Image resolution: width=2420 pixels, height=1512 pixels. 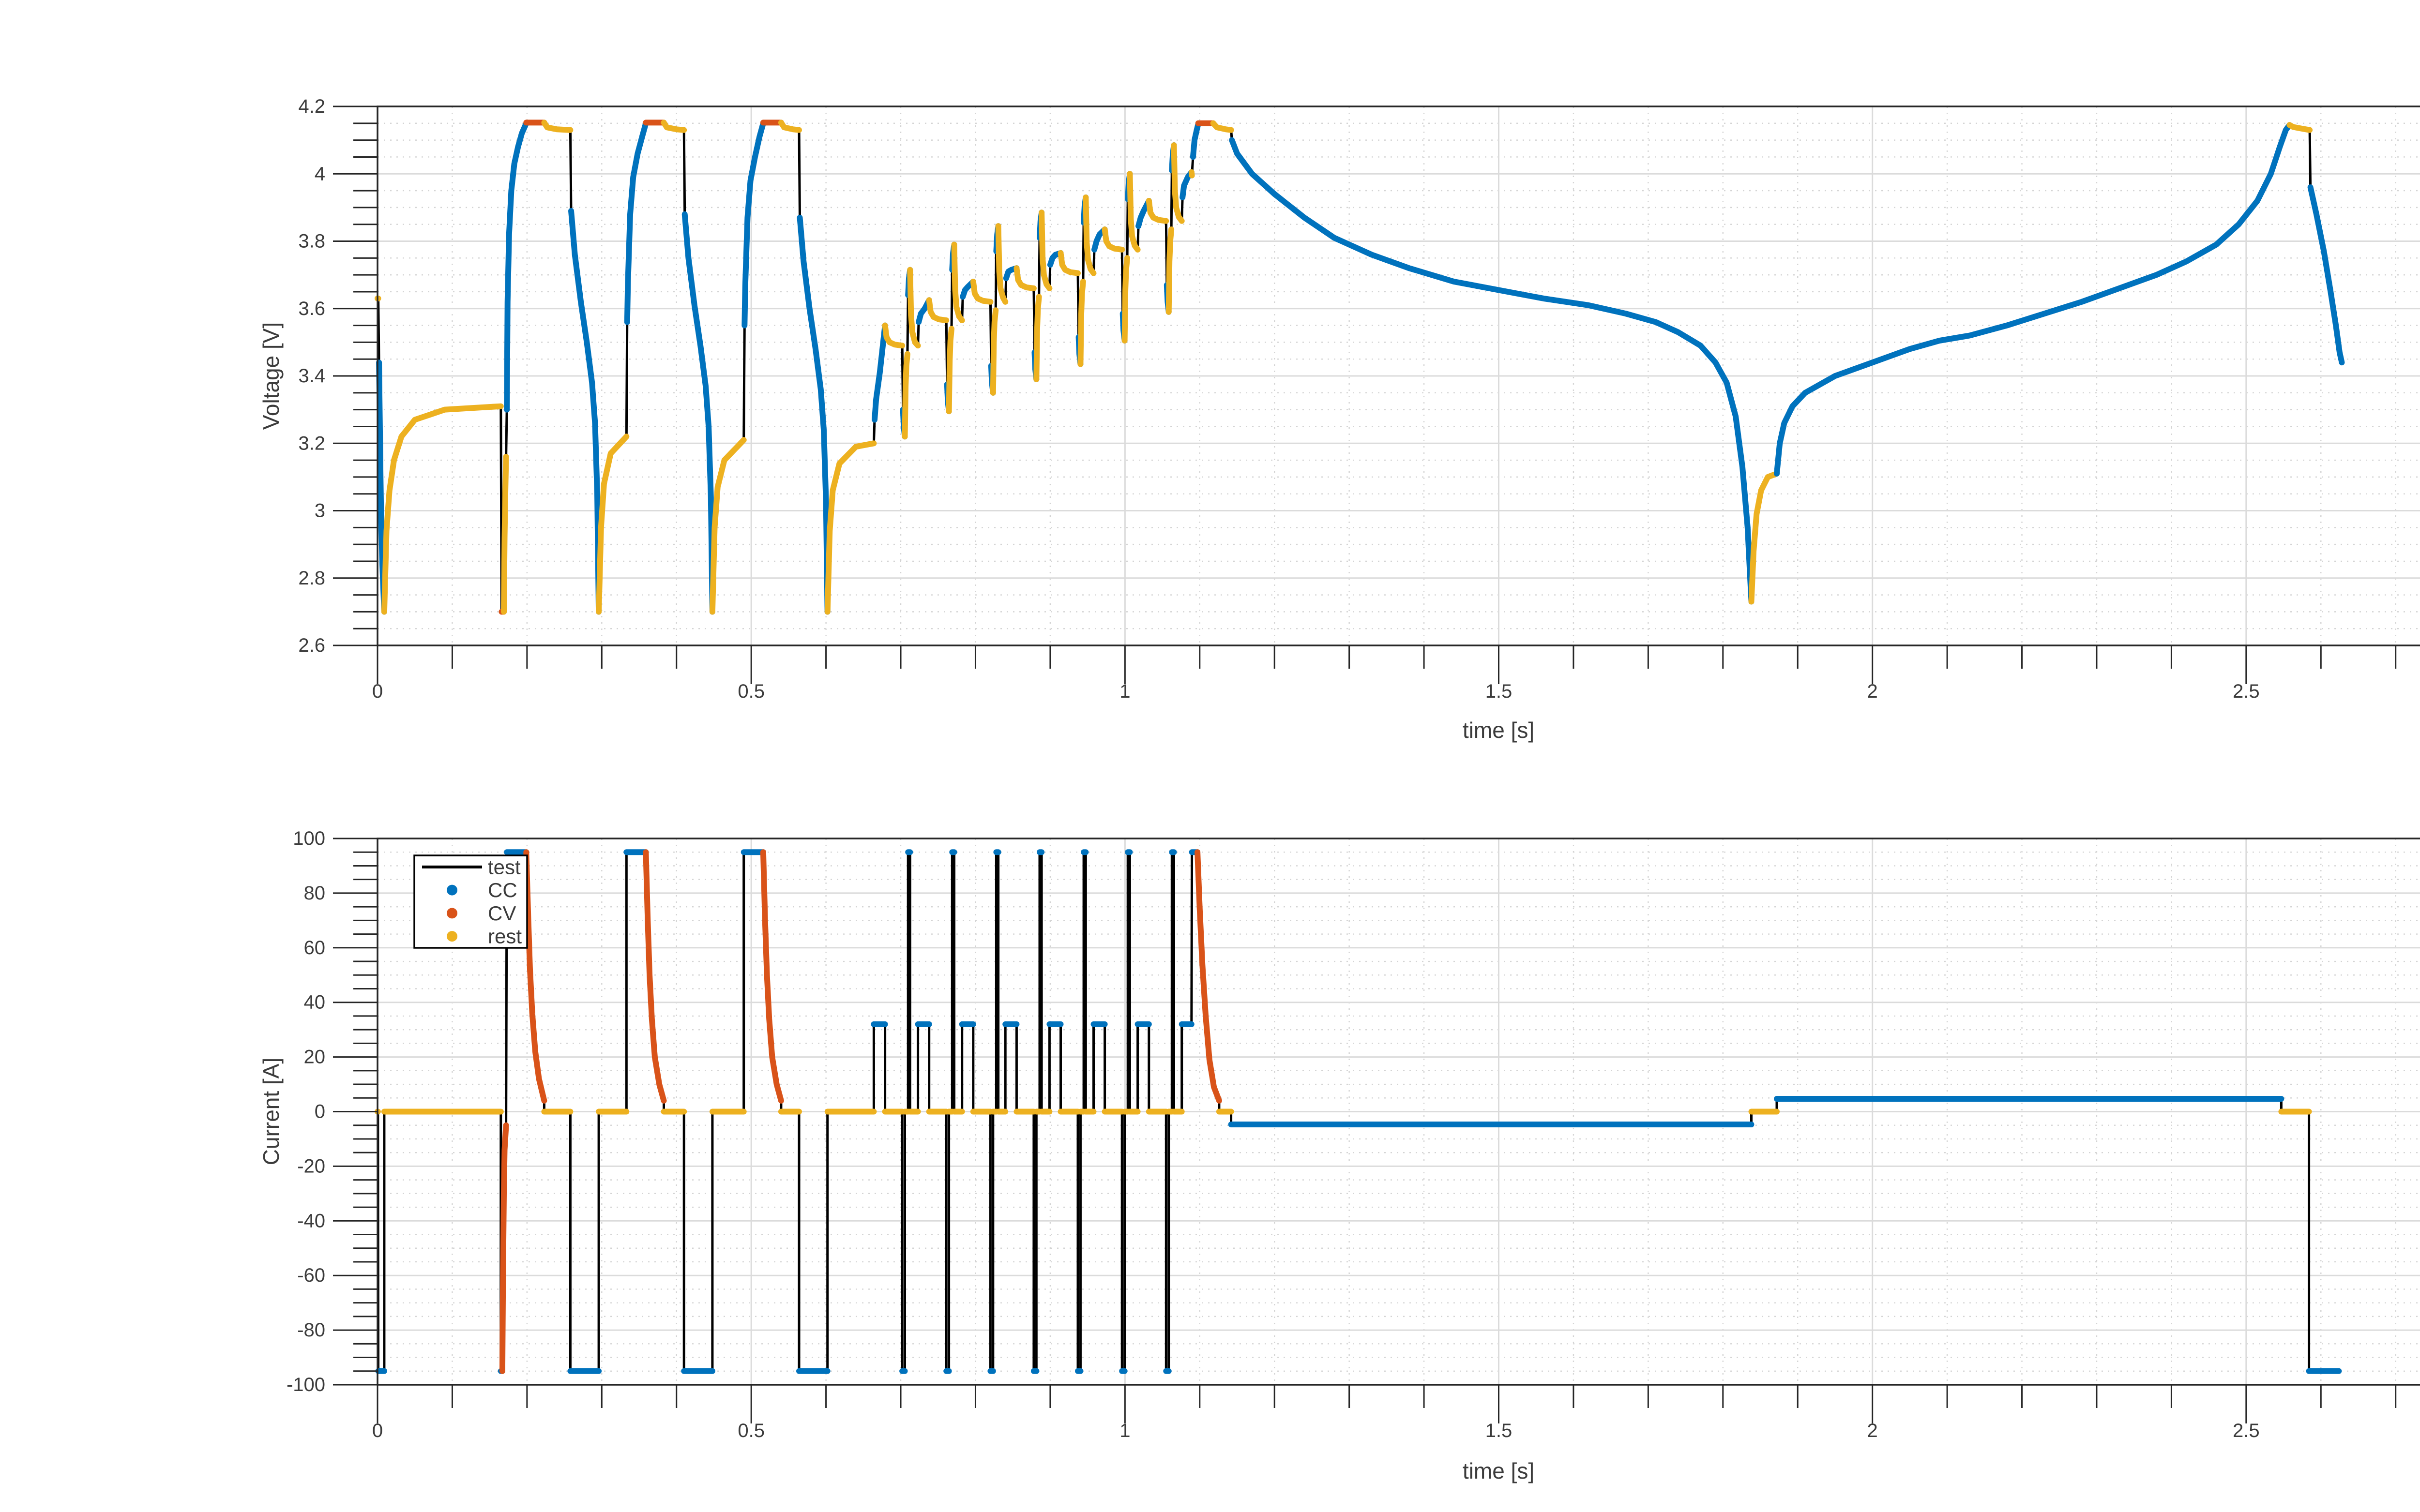 I want to click on y-tick-label: 2.6, so click(x=311, y=645).